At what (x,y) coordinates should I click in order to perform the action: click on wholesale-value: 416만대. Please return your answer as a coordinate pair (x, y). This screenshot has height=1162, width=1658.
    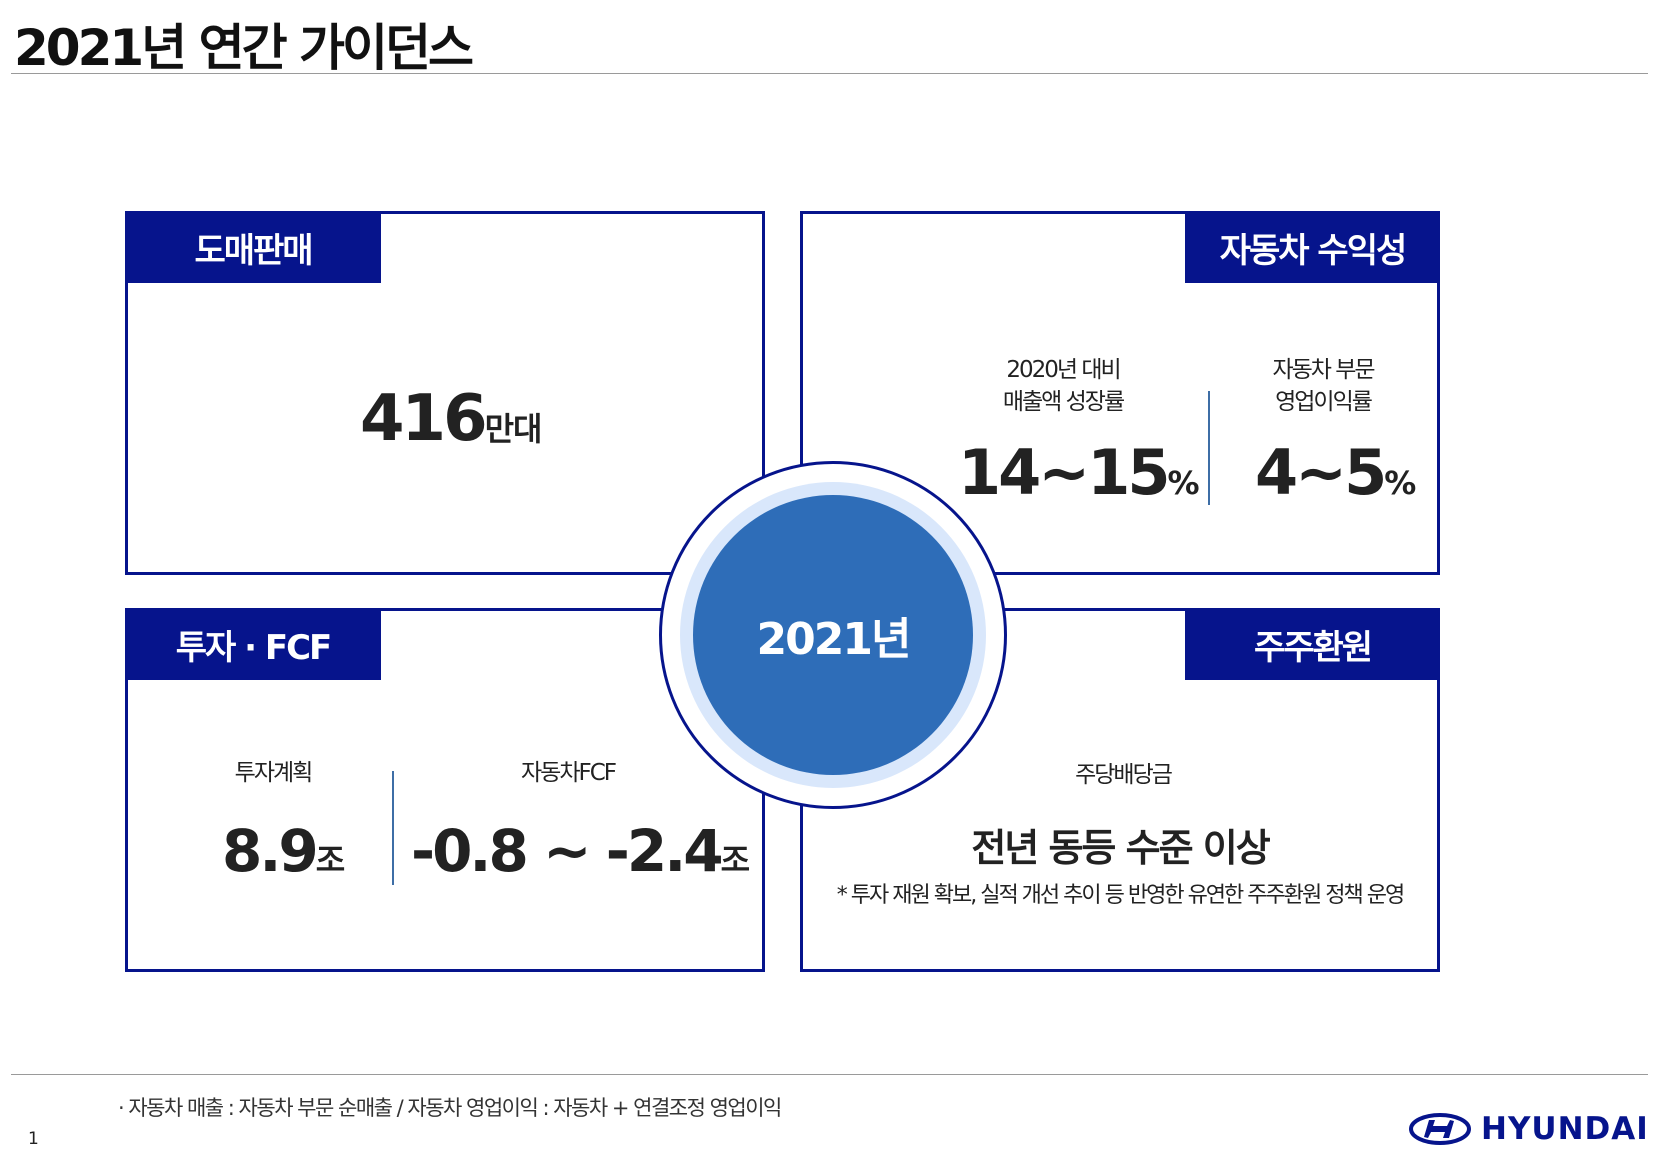
    Looking at the image, I should click on (451, 419).